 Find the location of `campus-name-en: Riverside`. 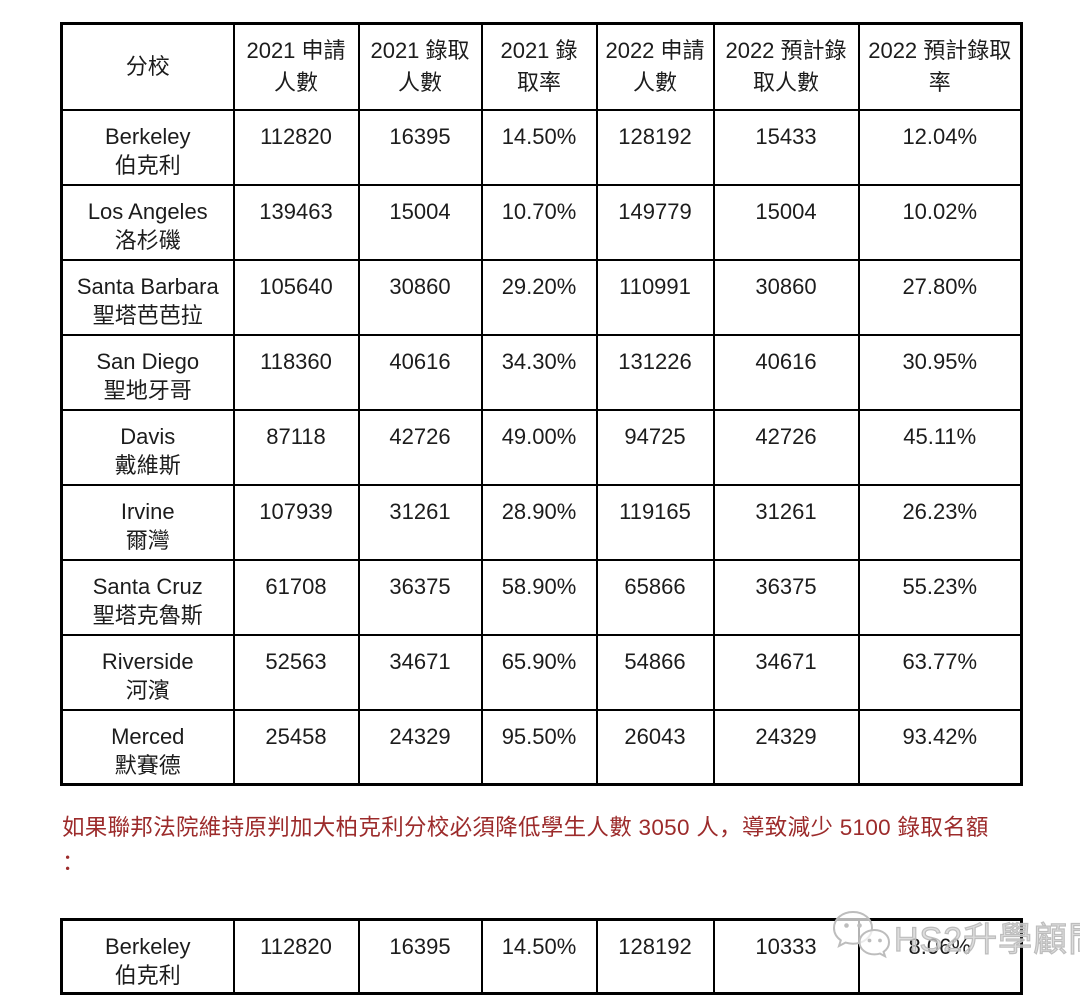

campus-name-en: Riverside is located at coordinates (147, 661).